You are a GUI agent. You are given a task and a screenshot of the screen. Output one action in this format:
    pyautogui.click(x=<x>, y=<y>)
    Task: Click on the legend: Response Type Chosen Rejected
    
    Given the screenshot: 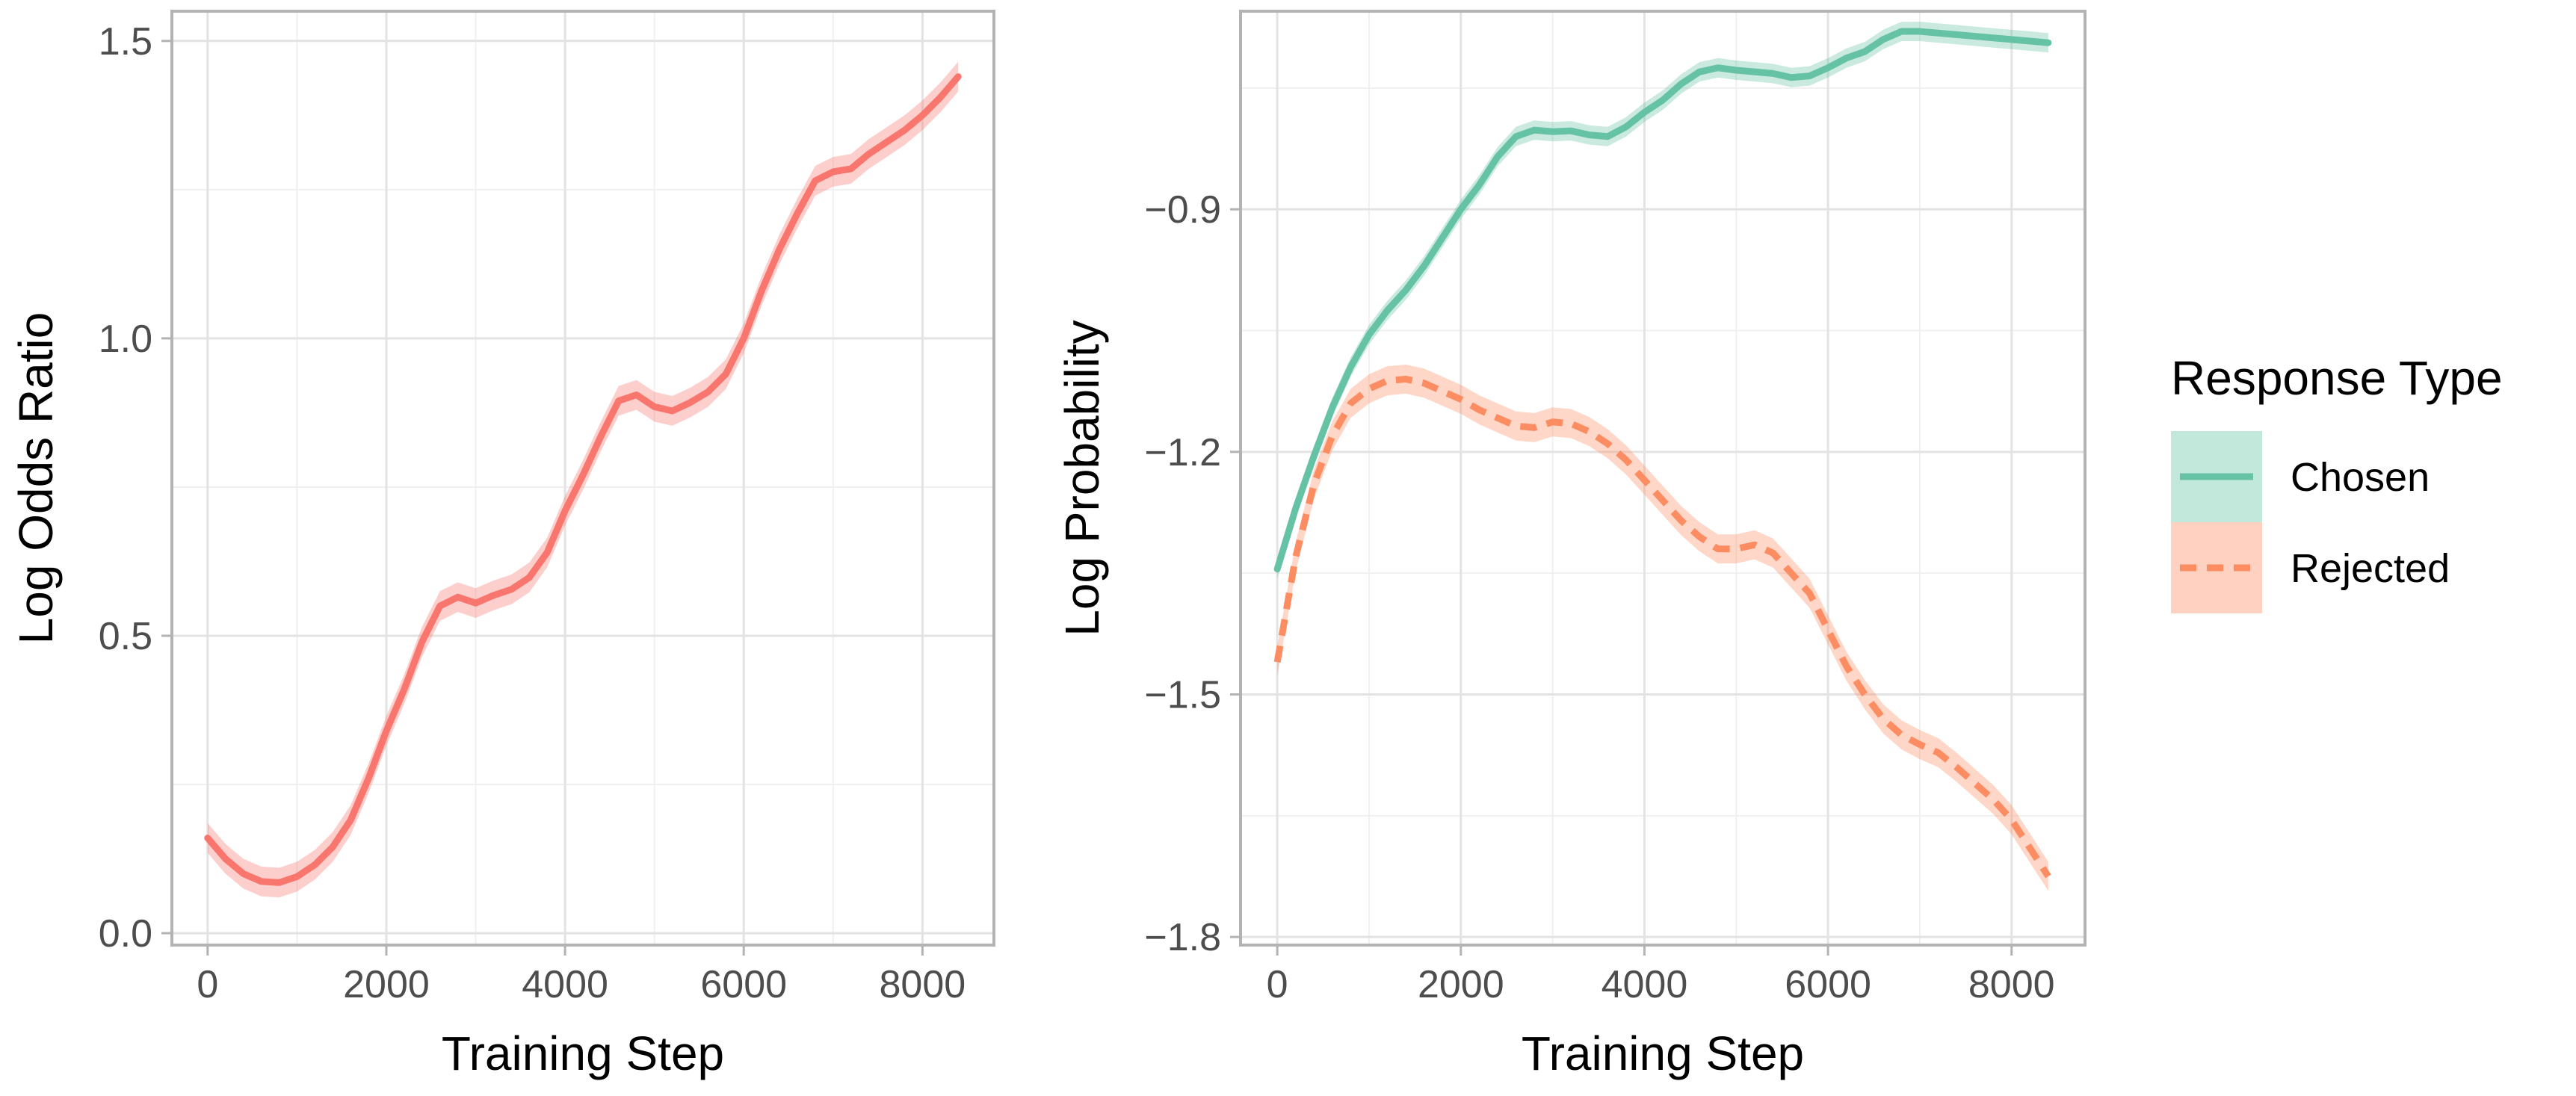 What is the action you would take?
    pyautogui.click(x=2337, y=482)
    